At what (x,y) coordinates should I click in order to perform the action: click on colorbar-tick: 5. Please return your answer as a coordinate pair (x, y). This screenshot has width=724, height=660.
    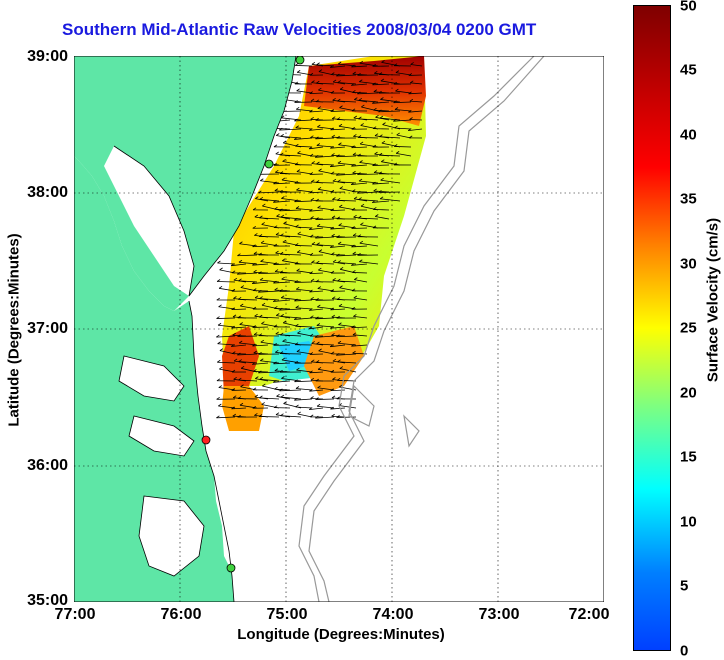
    Looking at the image, I should click on (684, 586).